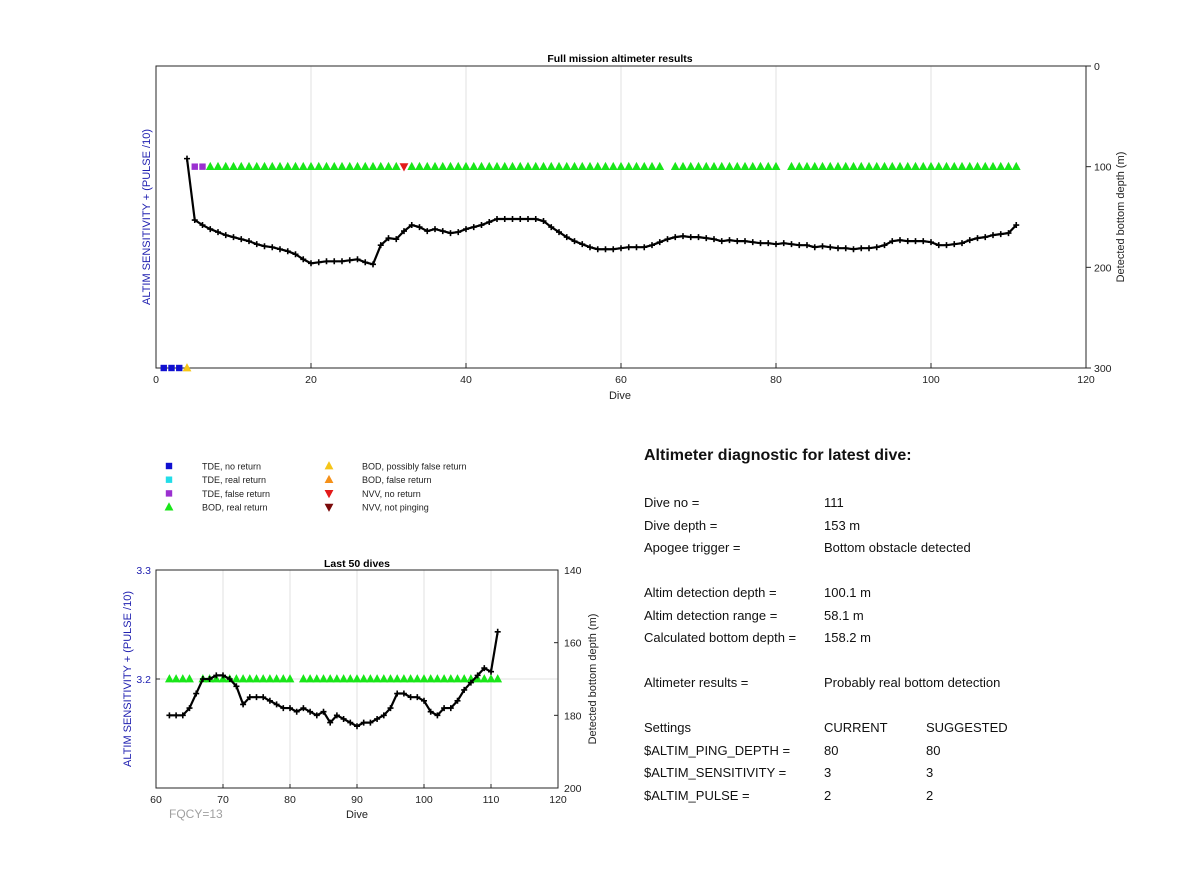 The width and height of the screenshot is (1200, 885). Describe the element at coordinates (217, 494) in the screenshot. I see `legend-item: TDE, false return` at that location.